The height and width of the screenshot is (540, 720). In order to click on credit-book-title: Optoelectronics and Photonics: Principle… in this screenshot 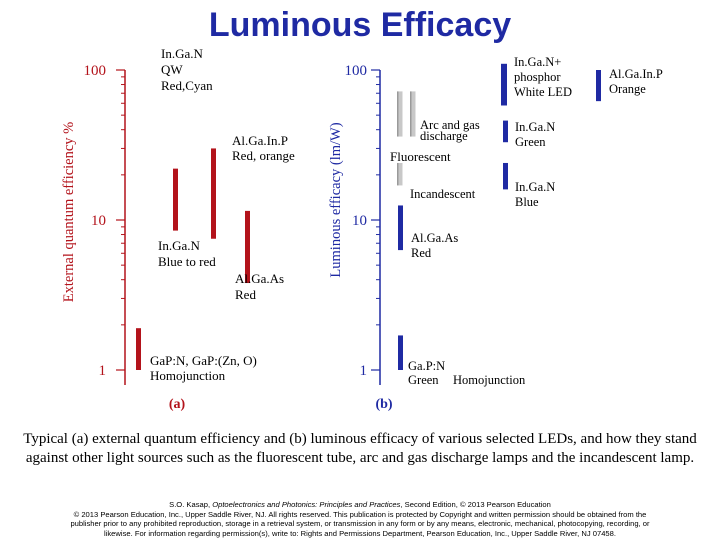, I will do `click(306, 504)`.